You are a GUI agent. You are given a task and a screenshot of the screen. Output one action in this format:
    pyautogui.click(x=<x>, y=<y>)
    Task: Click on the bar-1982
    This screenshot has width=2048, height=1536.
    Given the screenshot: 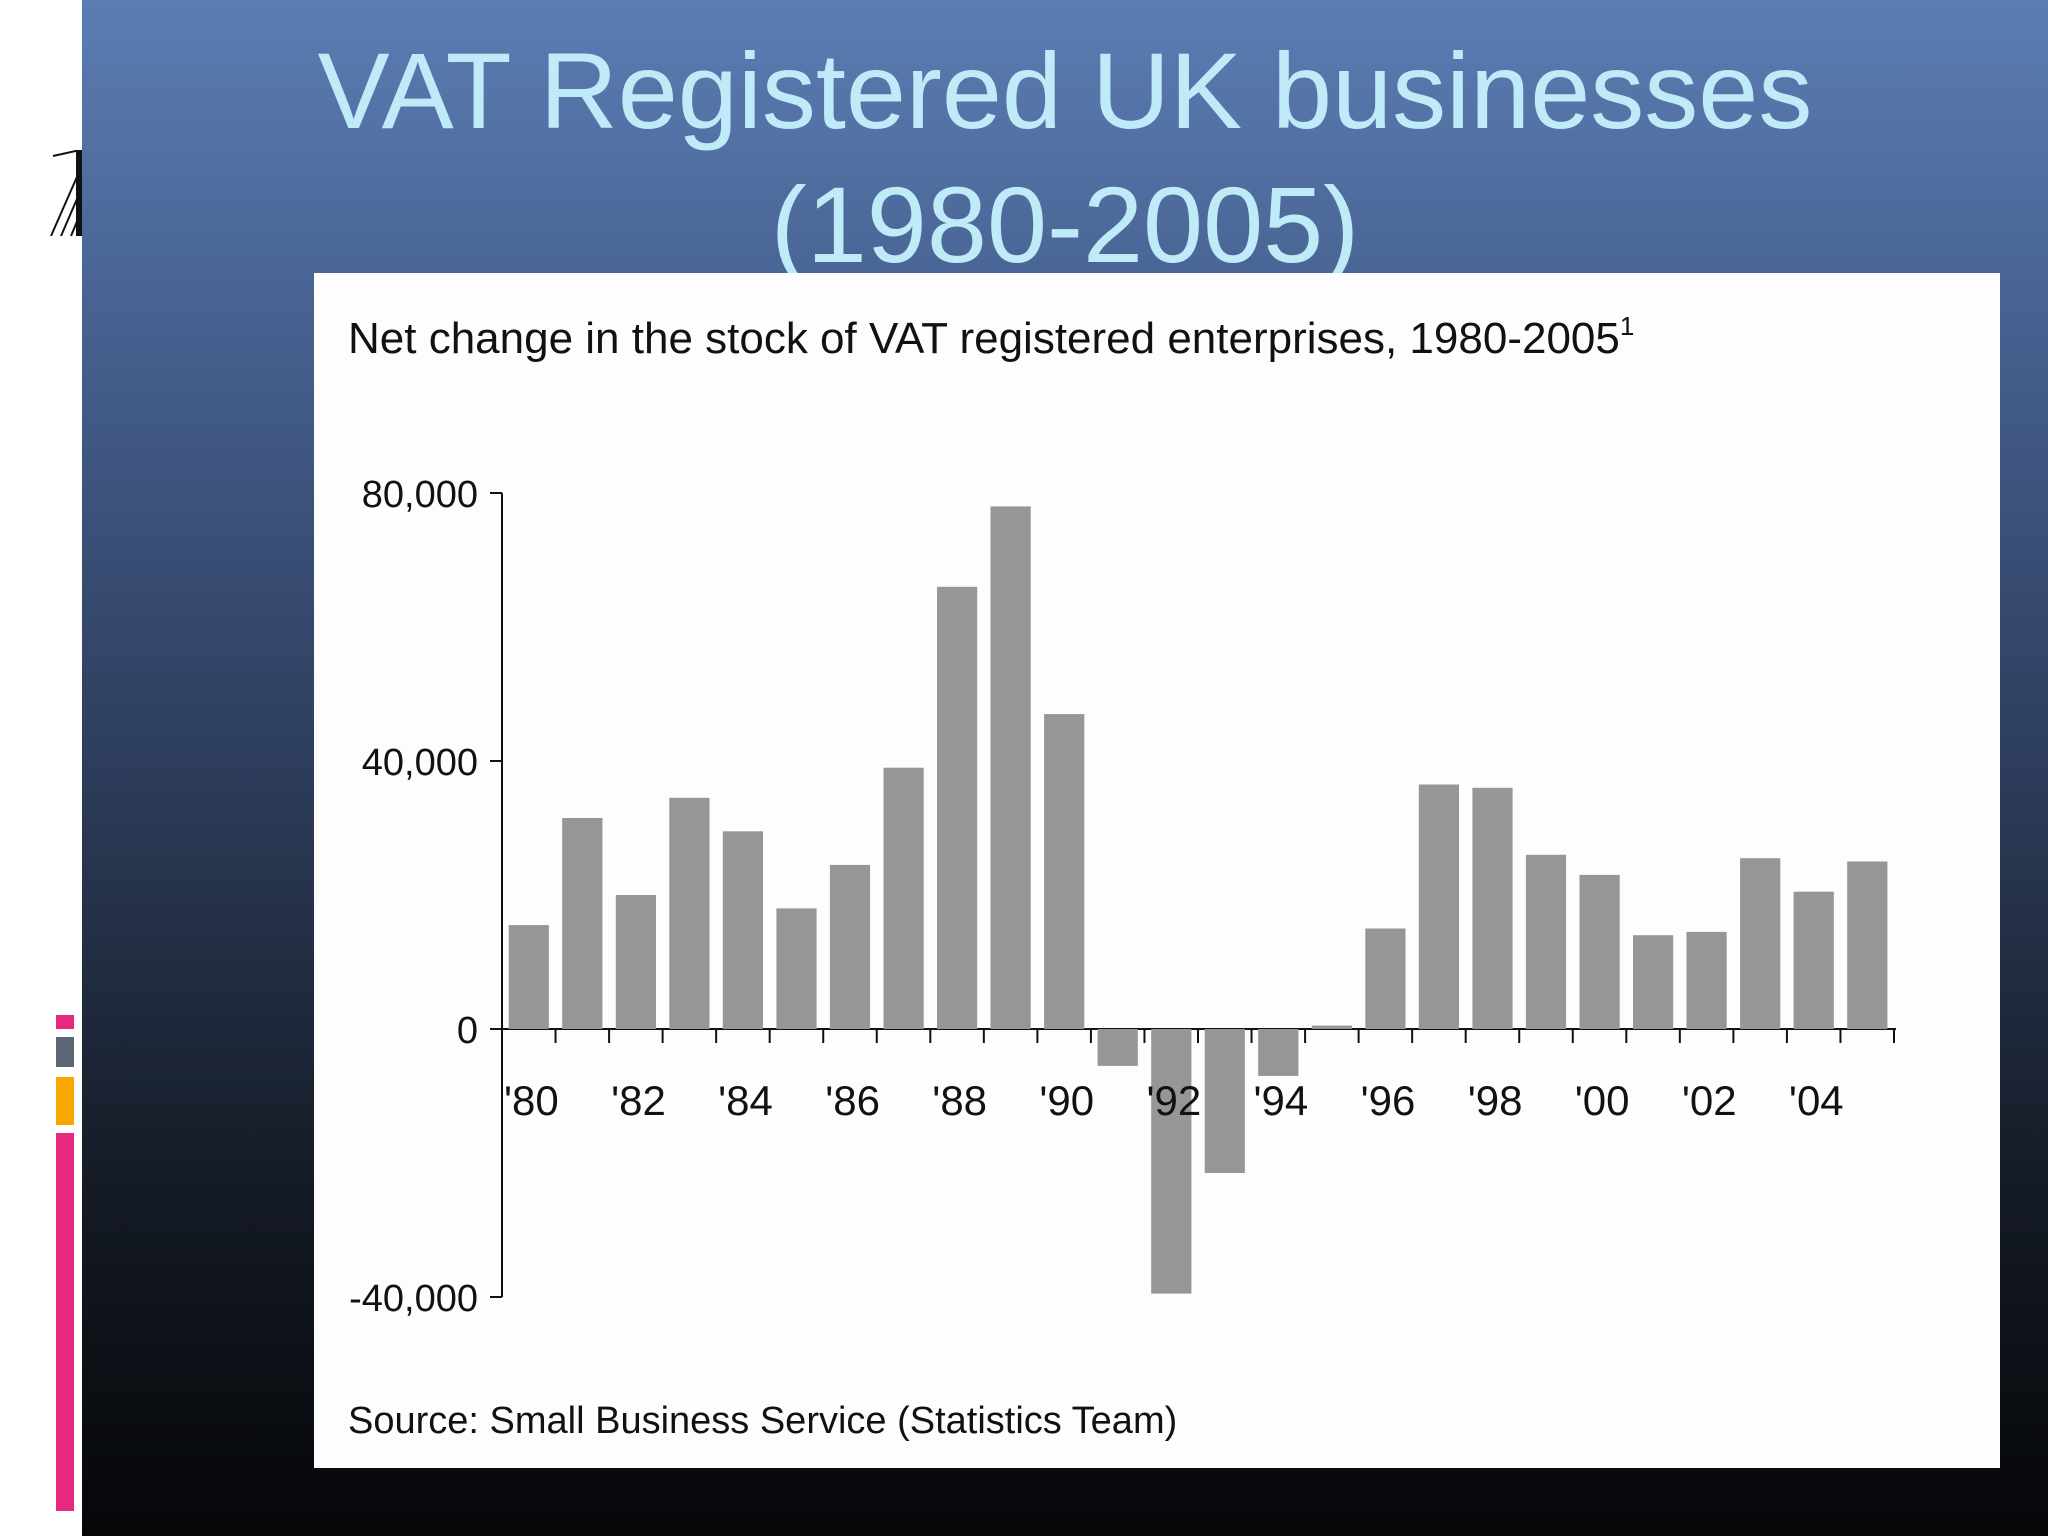 What is the action you would take?
    pyautogui.click(x=635, y=962)
    